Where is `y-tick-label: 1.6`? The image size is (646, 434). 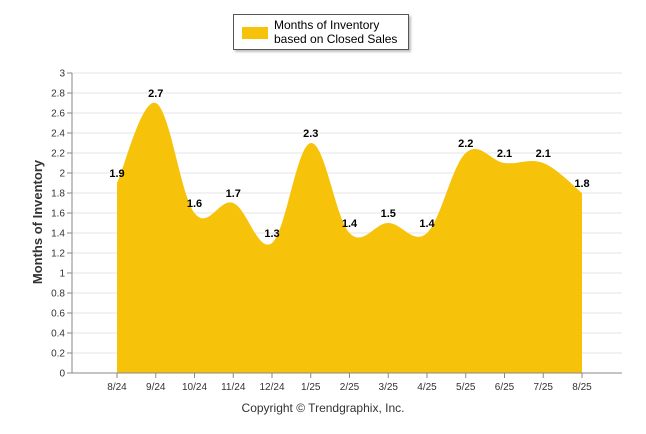 y-tick-label: 1.6 is located at coordinates (58, 214).